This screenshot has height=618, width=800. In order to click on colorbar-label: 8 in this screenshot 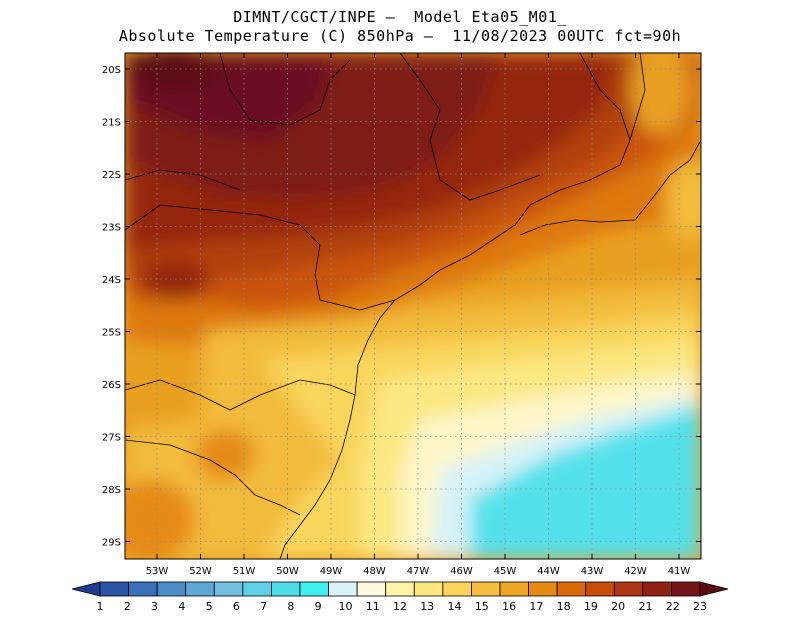, I will do `click(290, 606)`.